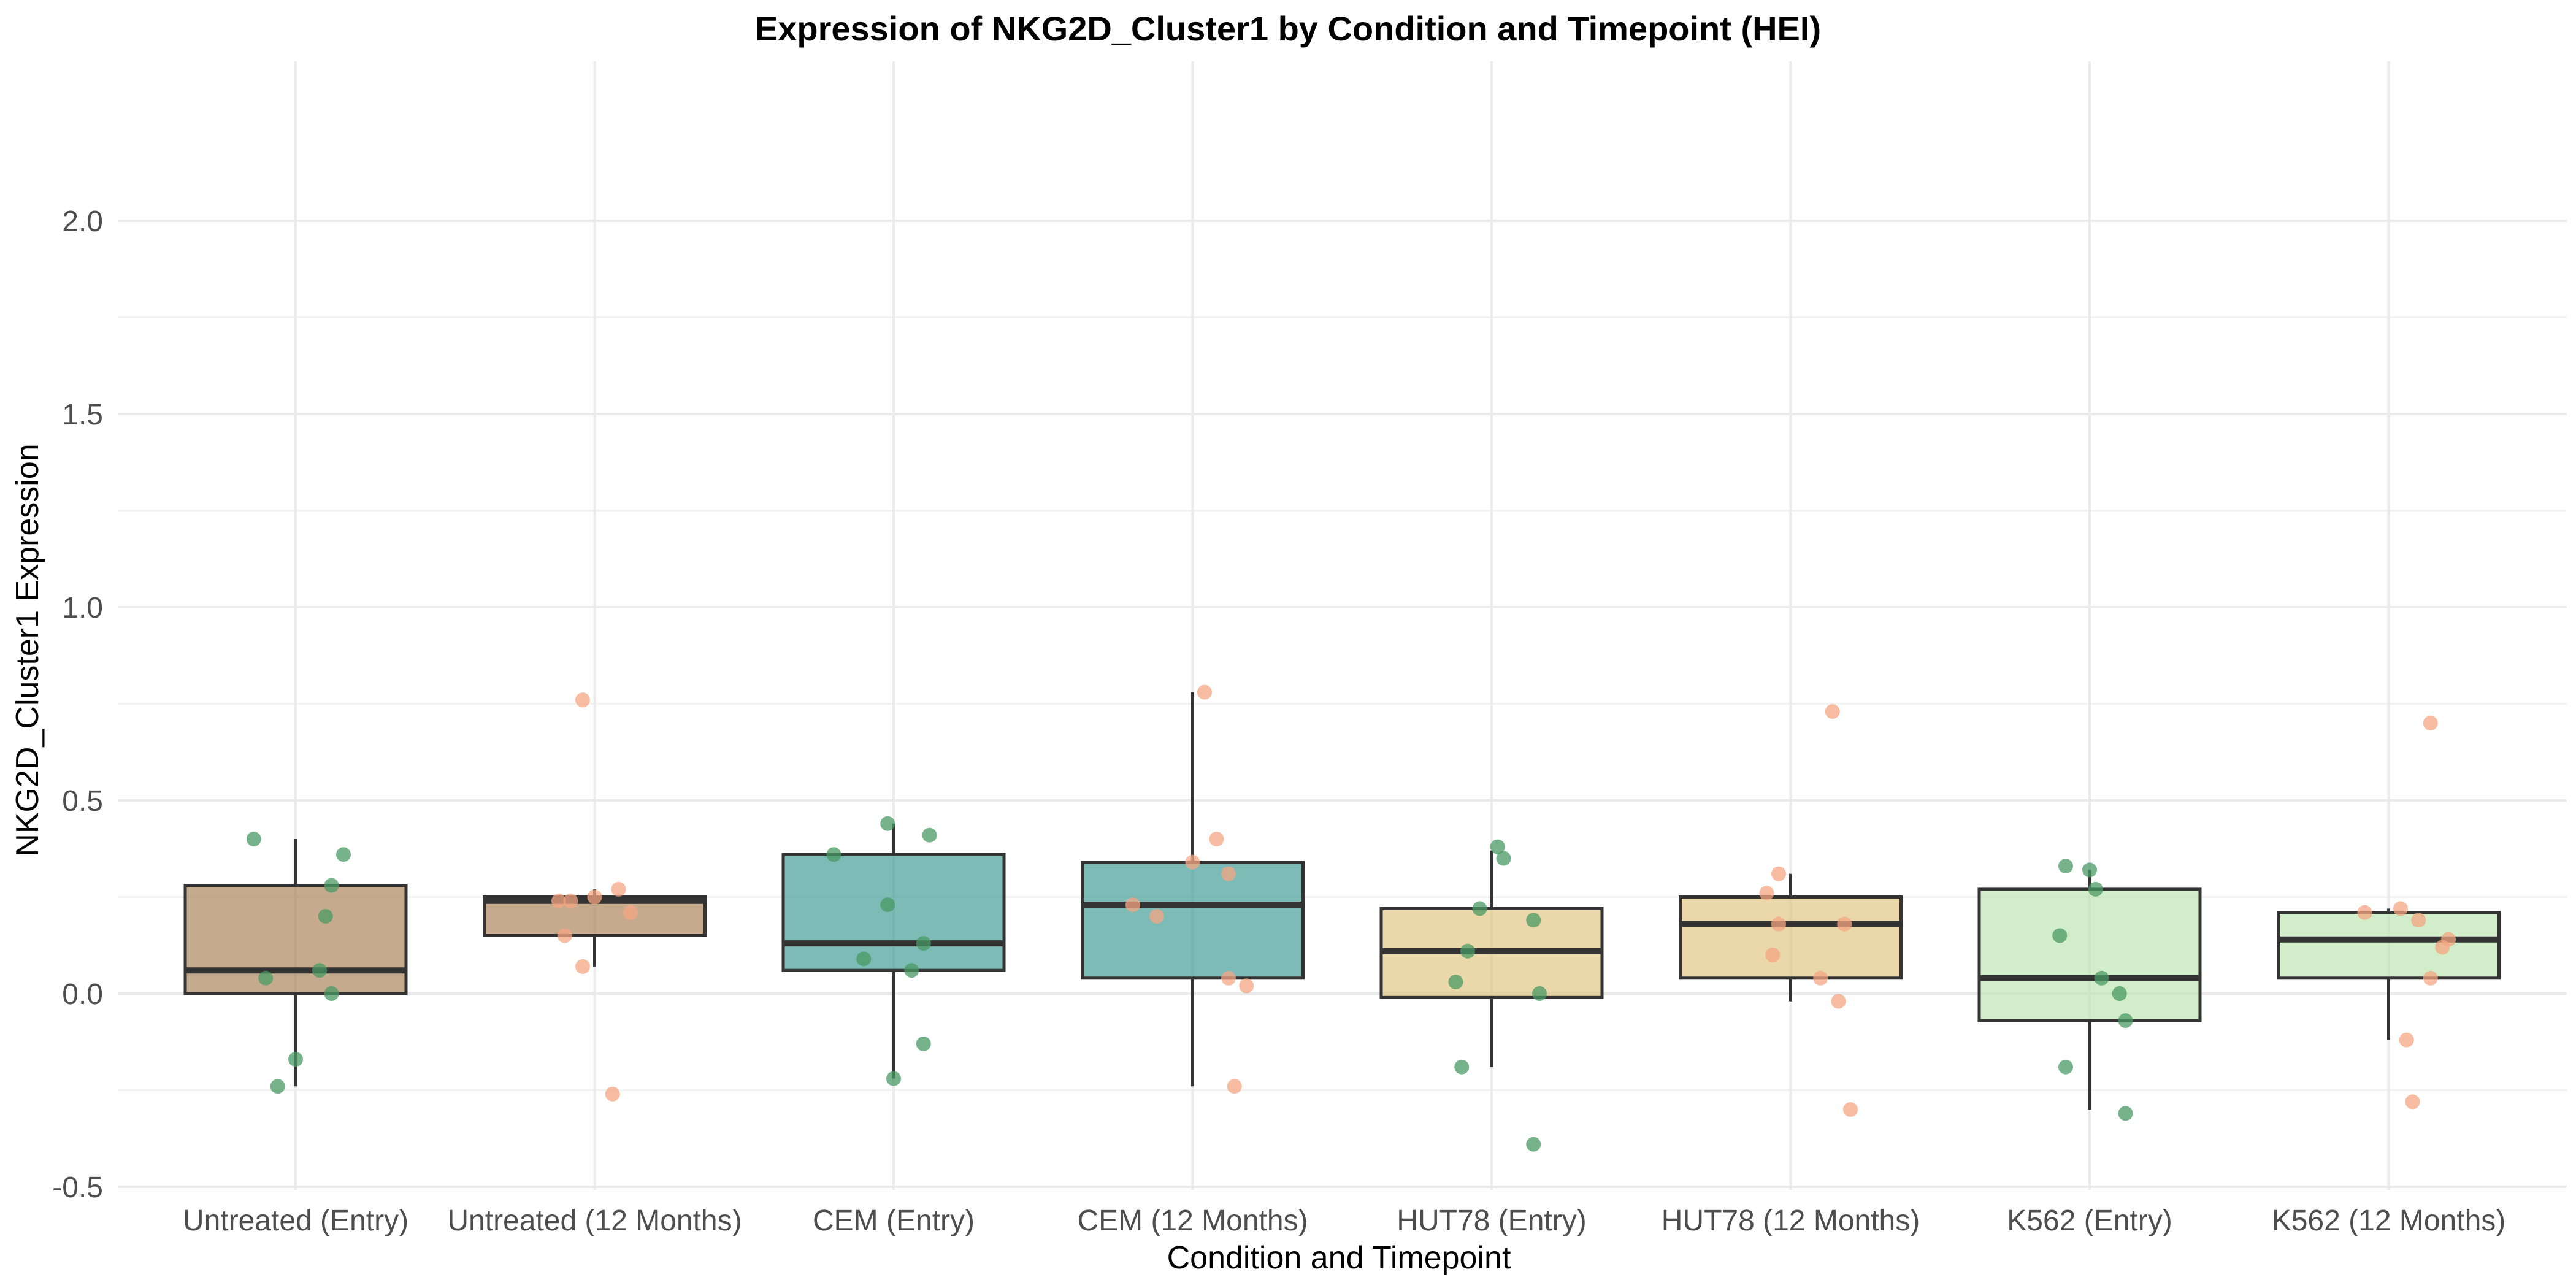 Image resolution: width=2576 pixels, height=1288 pixels. What do you see at coordinates (2389, 1221) in the screenshot?
I see `x-tick-label: K562 (12 Months)` at bounding box center [2389, 1221].